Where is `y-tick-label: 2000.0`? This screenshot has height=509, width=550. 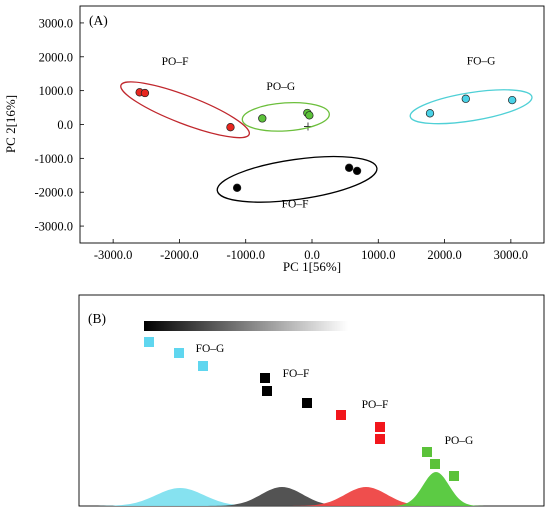
y-tick-label: 2000.0 is located at coordinates (56, 57).